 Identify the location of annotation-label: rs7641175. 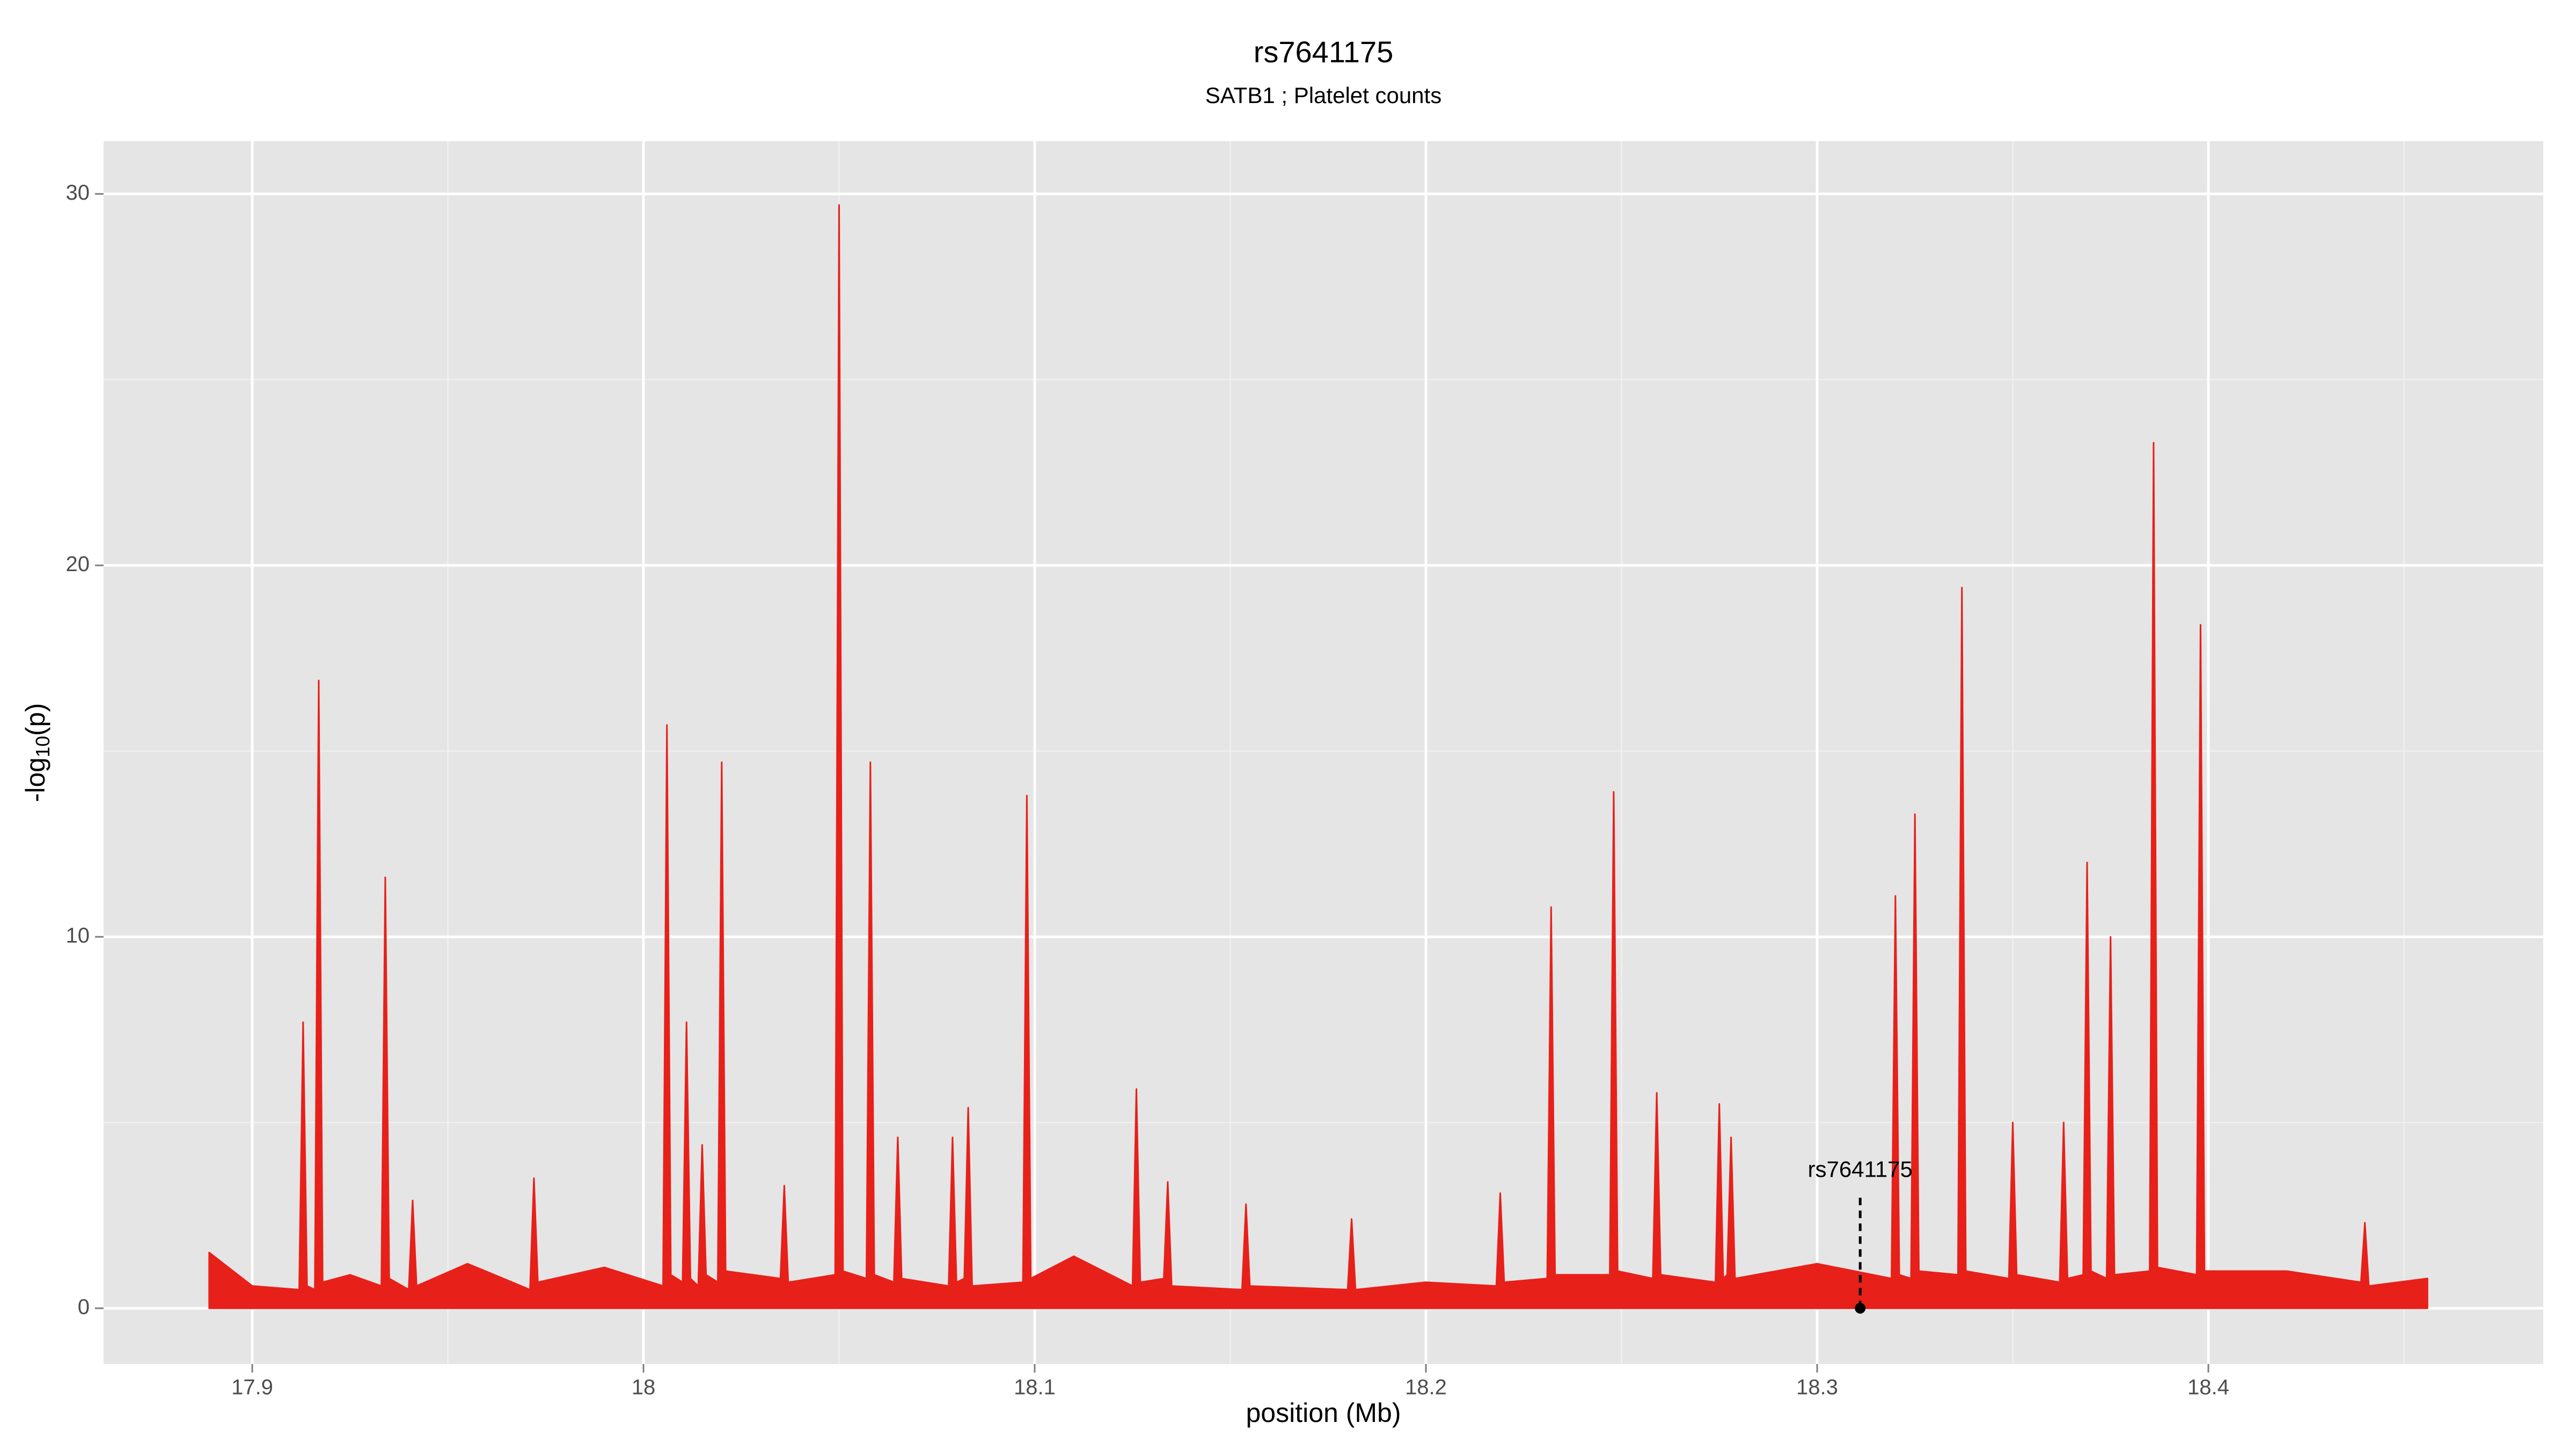
(1859, 1168).